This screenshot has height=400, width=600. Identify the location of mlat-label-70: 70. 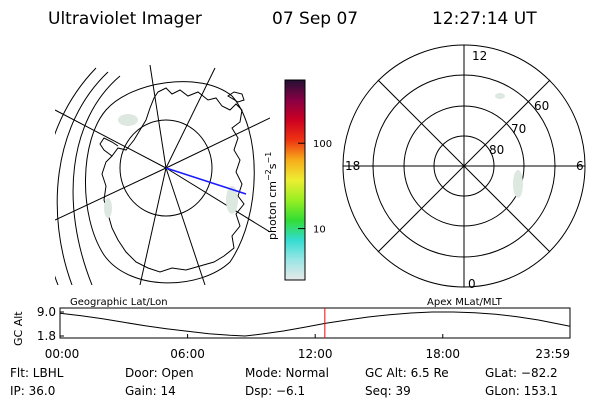
(518, 129).